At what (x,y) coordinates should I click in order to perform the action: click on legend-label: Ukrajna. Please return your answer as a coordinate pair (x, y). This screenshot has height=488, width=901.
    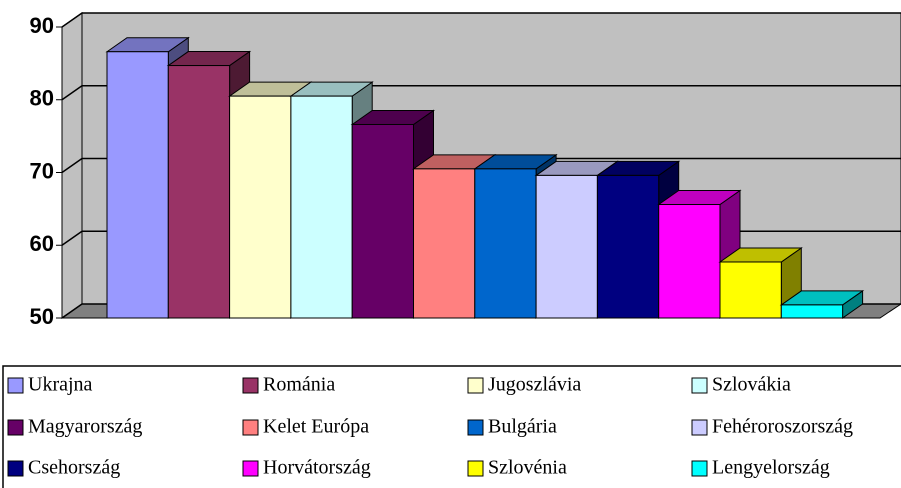
    Looking at the image, I should click on (60, 385).